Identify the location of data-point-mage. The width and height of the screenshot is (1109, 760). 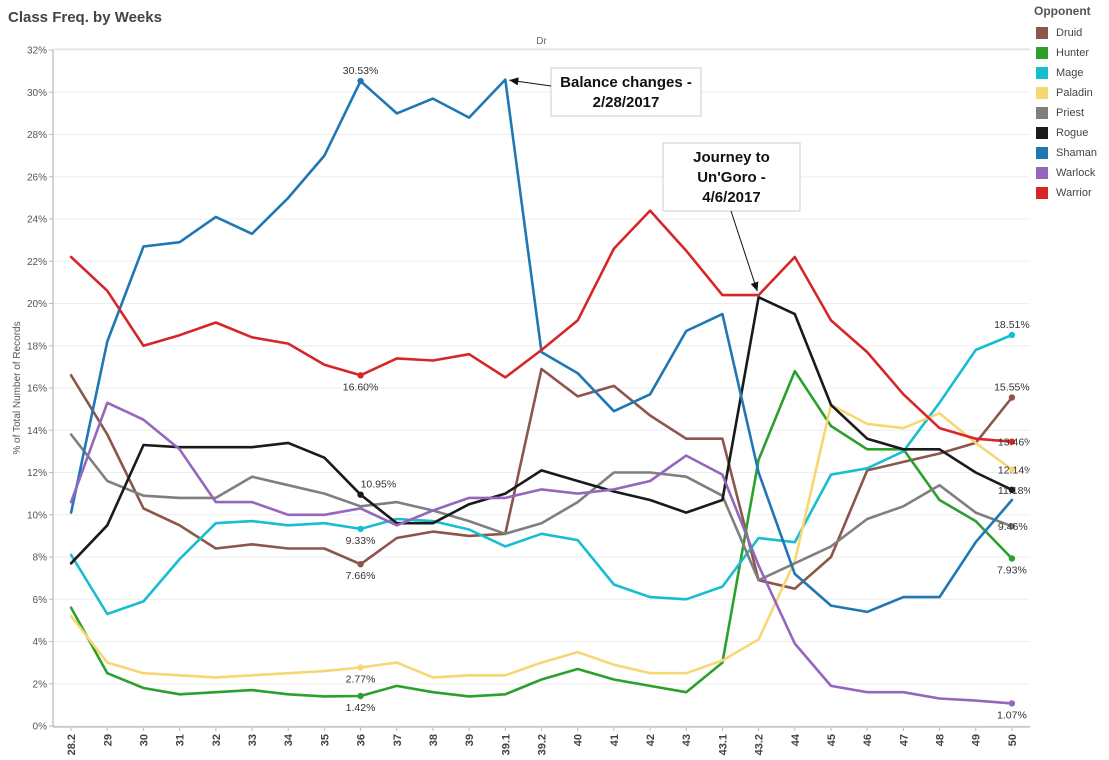
(360, 529).